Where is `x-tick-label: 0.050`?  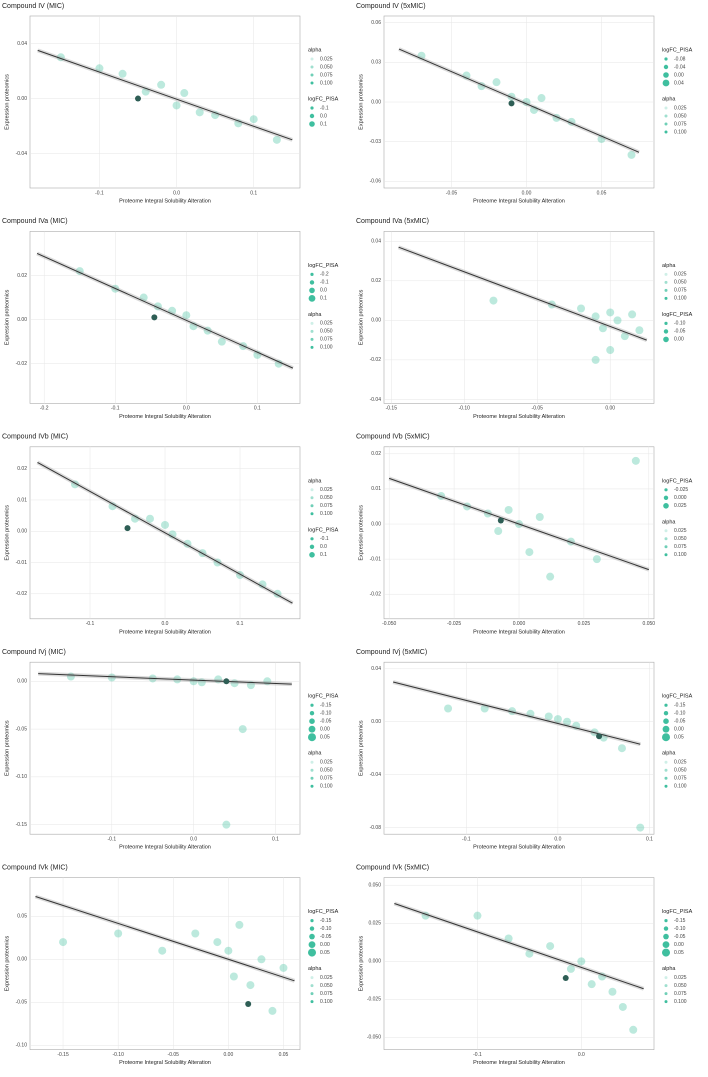
x-tick-label: 0.050 is located at coordinates (649, 624).